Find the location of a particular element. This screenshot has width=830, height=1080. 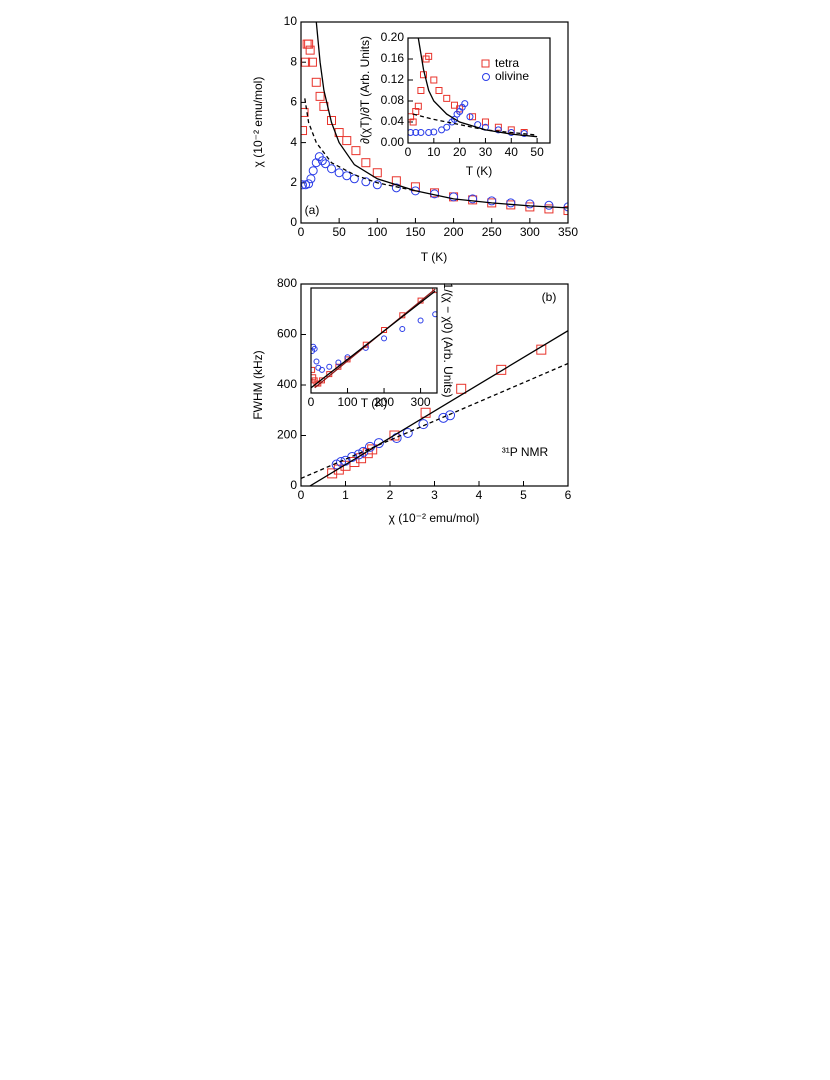

y-tick-label: 0.12 is located at coordinates (393, 79).